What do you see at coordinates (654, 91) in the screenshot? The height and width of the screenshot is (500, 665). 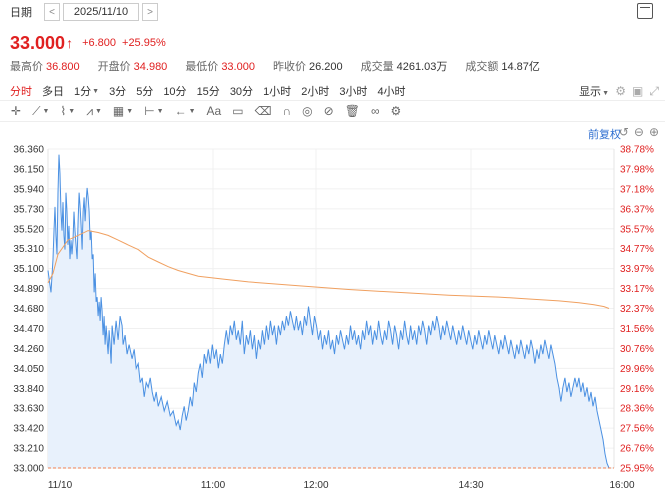 I see `fullscreen-icon: ⤢` at bounding box center [654, 91].